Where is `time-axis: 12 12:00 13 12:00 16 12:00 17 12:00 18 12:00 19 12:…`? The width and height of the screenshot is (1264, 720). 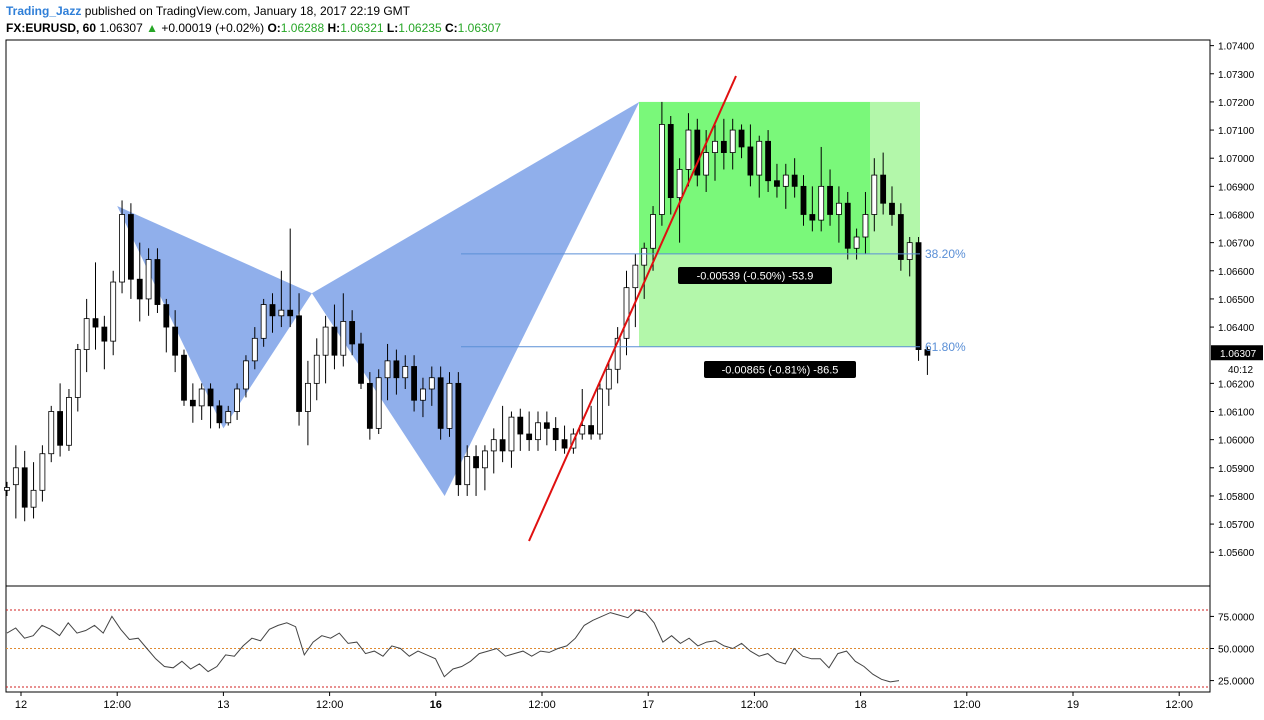
time-axis: 12 12:00 13 12:00 16 12:00 17 12:00 18 12:00 19 12:… is located at coordinates (639, 701).